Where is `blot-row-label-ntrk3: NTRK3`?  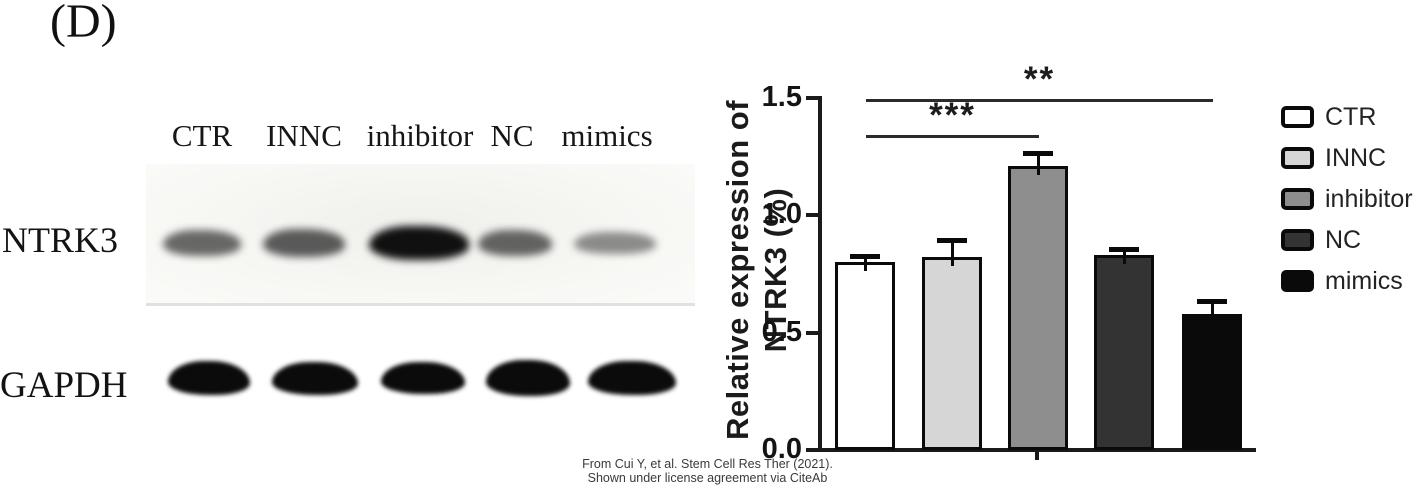
blot-row-label-ntrk3: NTRK3 is located at coordinates (60, 240).